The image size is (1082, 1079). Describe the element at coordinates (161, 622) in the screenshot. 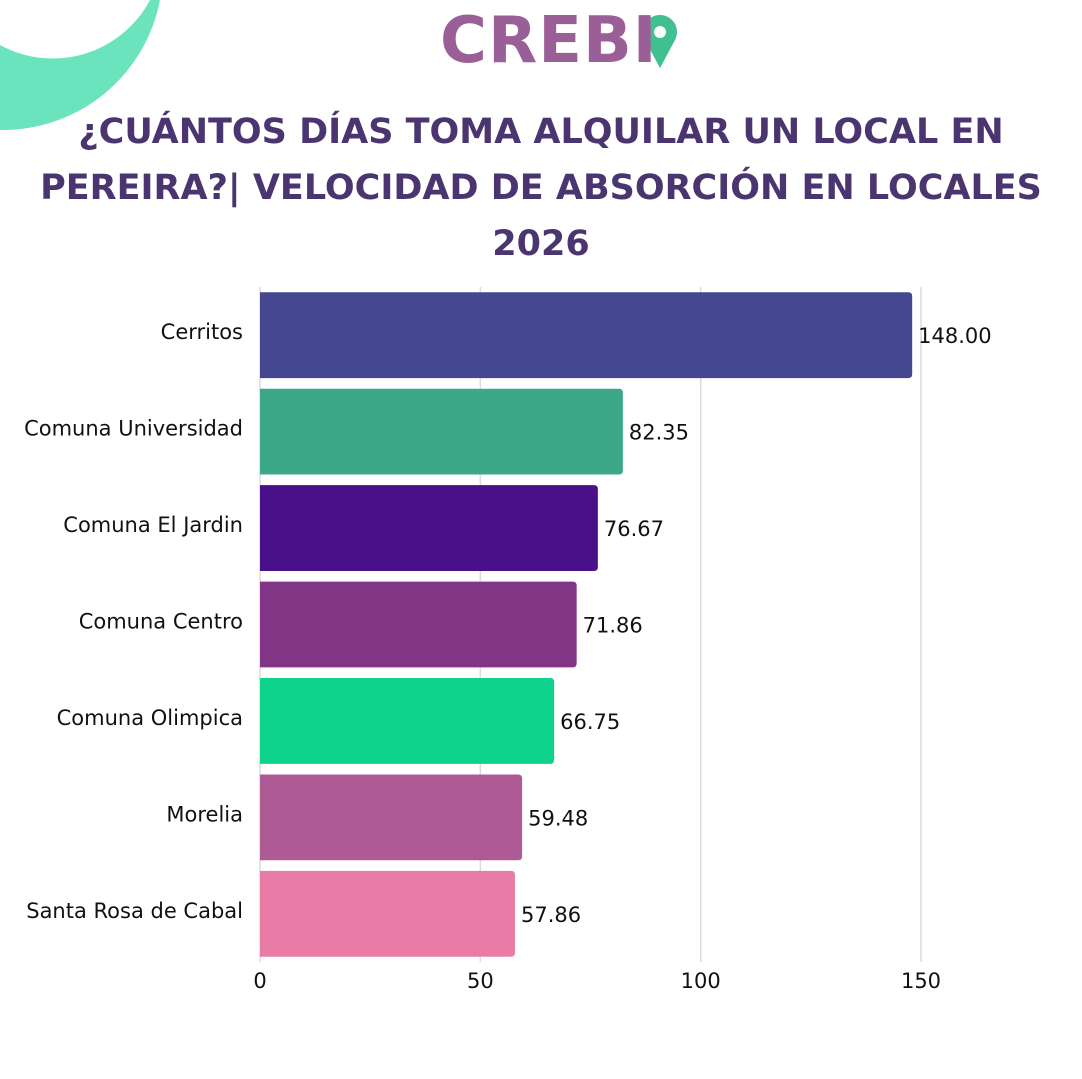

I see `y-tick-label: Comuna Centro` at that location.